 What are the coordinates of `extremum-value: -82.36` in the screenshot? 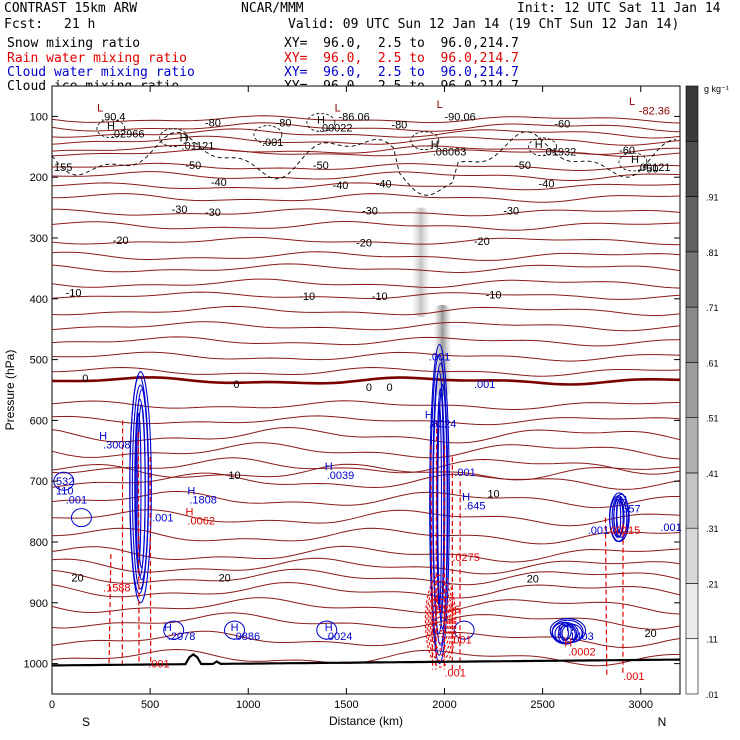 It's located at (654, 111).